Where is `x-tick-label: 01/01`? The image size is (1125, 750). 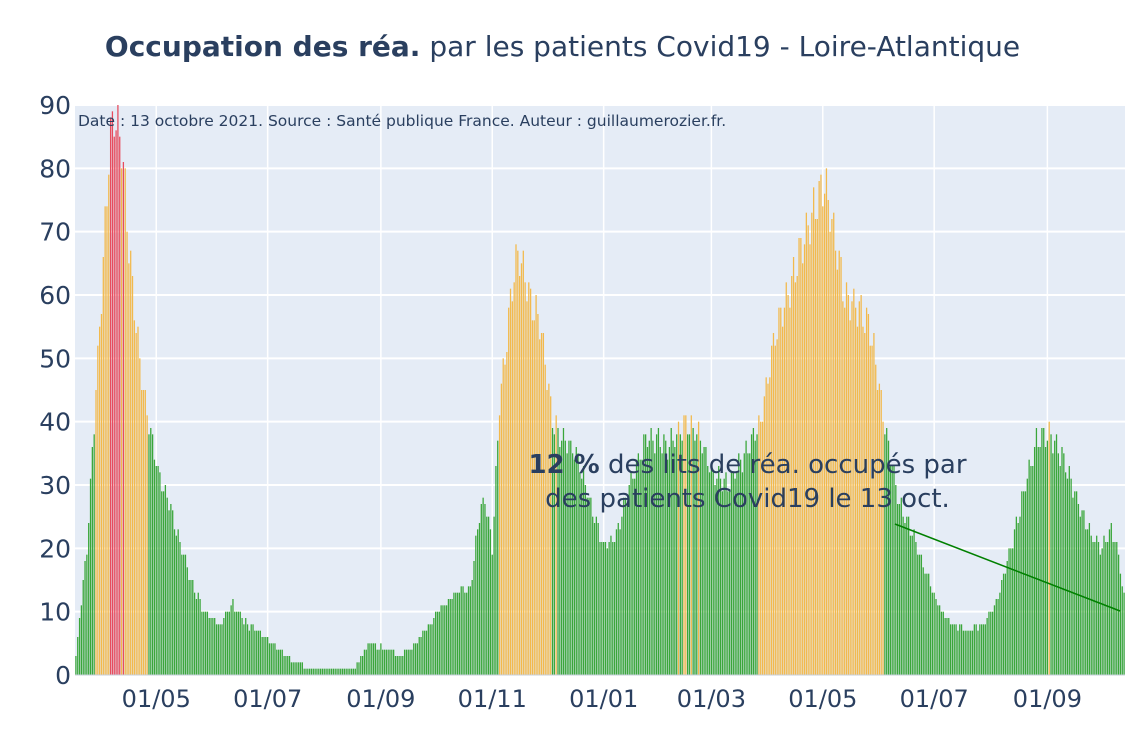
x-tick-label: 01/01 is located at coordinates (603, 699).